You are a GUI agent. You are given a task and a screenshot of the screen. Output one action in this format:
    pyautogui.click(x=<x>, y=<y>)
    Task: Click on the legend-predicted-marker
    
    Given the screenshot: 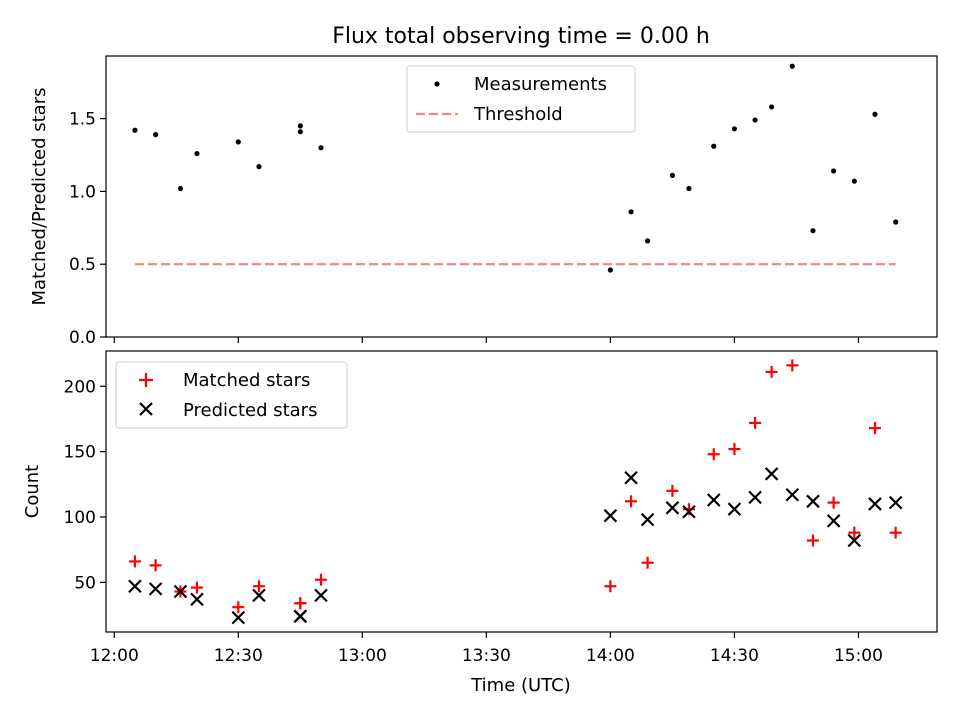 What is the action you would take?
    pyautogui.click(x=146, y=409)
    